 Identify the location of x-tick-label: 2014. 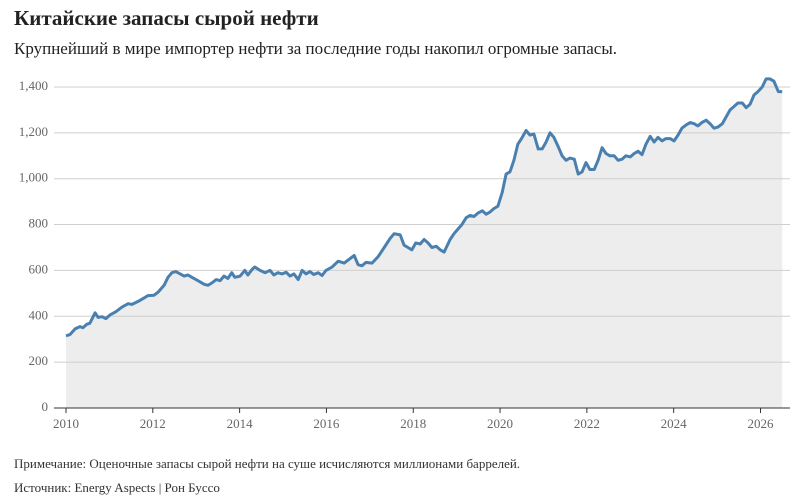
(240, 423).